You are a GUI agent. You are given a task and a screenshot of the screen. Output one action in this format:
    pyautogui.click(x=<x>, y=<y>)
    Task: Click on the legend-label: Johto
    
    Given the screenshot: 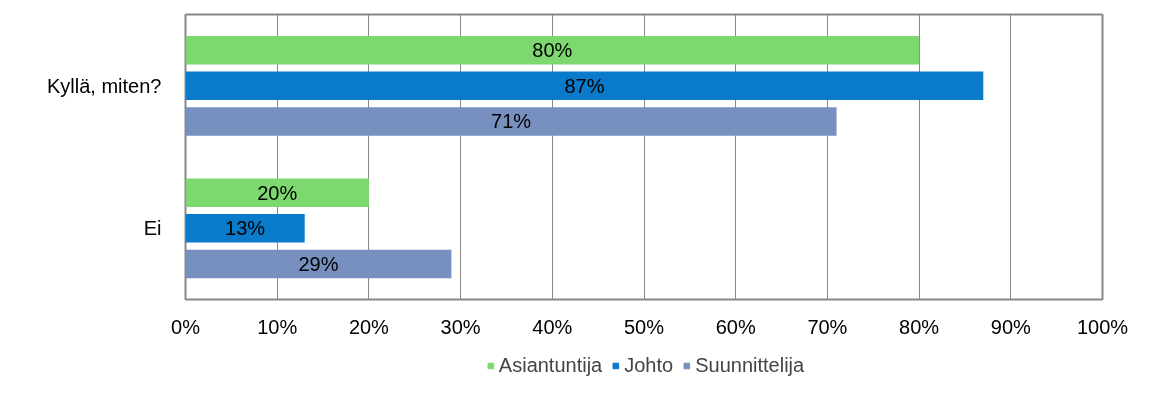 What is the action you would take?
    pyautogui.click(x=649, y=365)
    